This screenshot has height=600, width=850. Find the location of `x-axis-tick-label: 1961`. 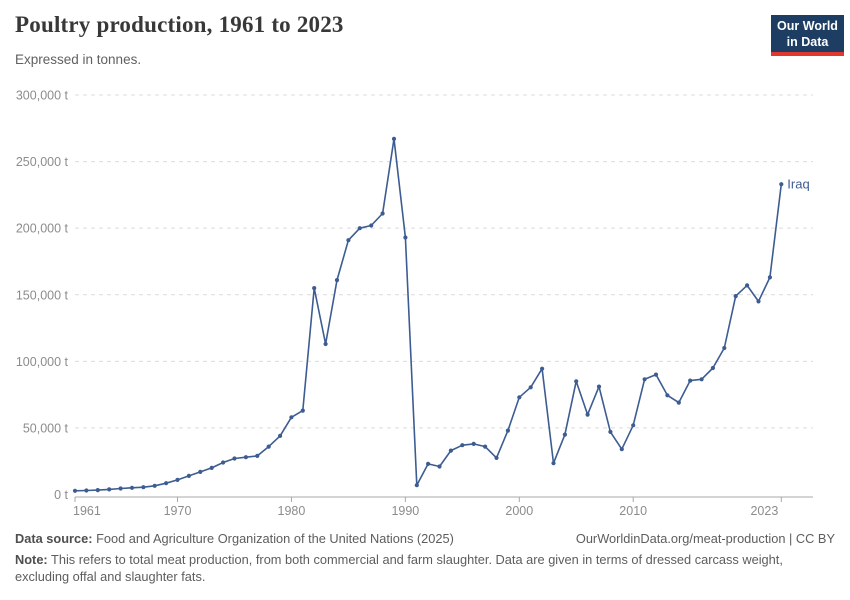

x-axis-tick-label: 1961 is located at coordinates (87, 511).